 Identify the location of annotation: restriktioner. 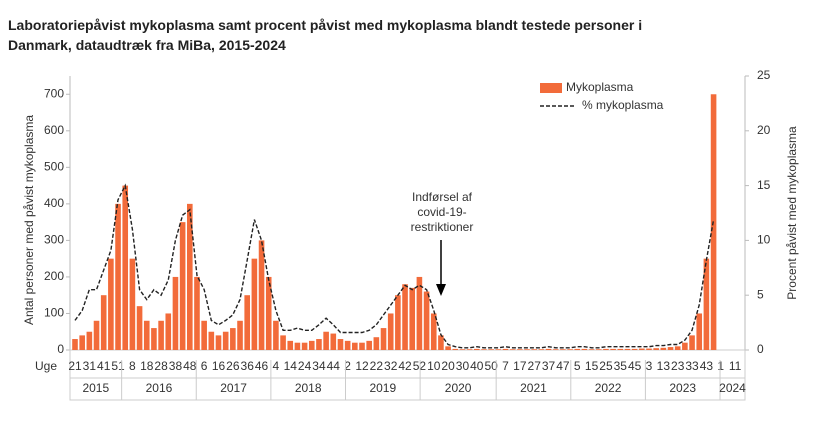
(442, 227).